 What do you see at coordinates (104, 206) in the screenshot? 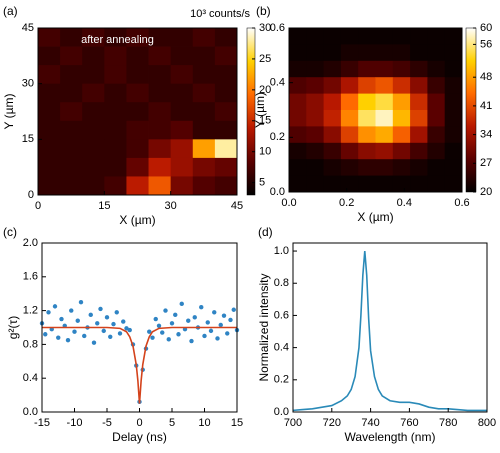
I see `x-tick-label: 15` at bounding box center [104, 206].